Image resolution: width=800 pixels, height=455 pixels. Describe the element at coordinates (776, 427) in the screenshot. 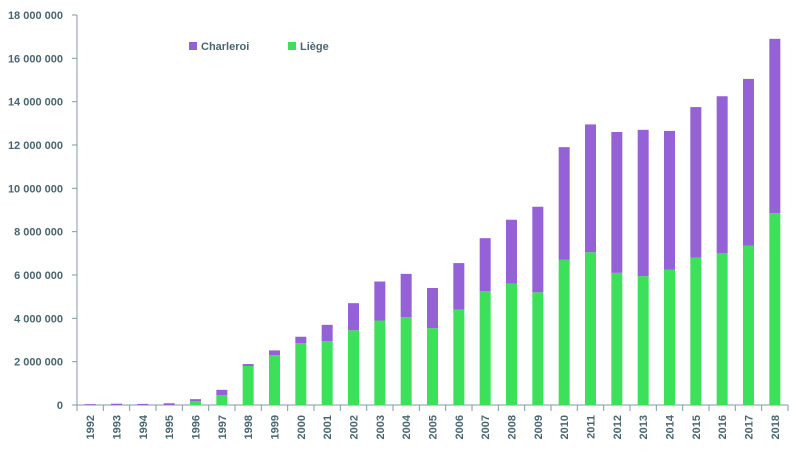

I see `x-tick-label: 2018` at that location.